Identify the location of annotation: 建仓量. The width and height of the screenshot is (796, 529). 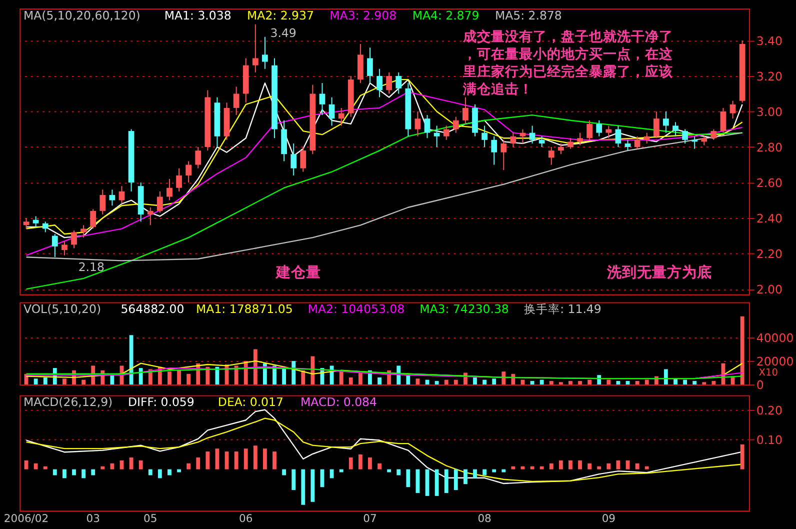
(298, 272).